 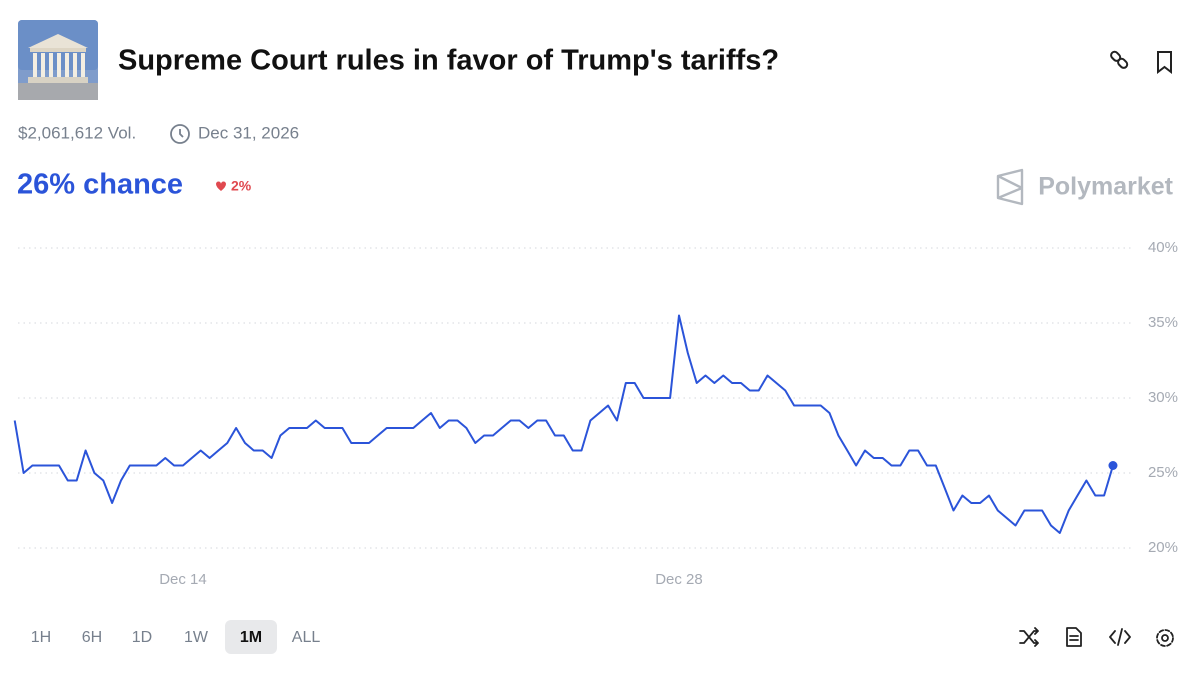 I want to click on link-icon, so click(x=1119, y=59).